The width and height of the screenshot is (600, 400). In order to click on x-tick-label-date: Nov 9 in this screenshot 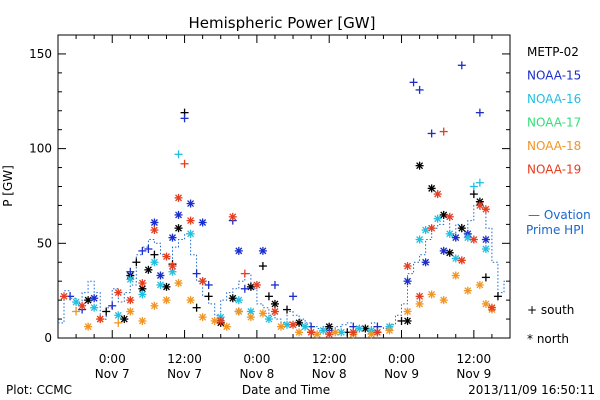, I will do `click(401, 374)`.